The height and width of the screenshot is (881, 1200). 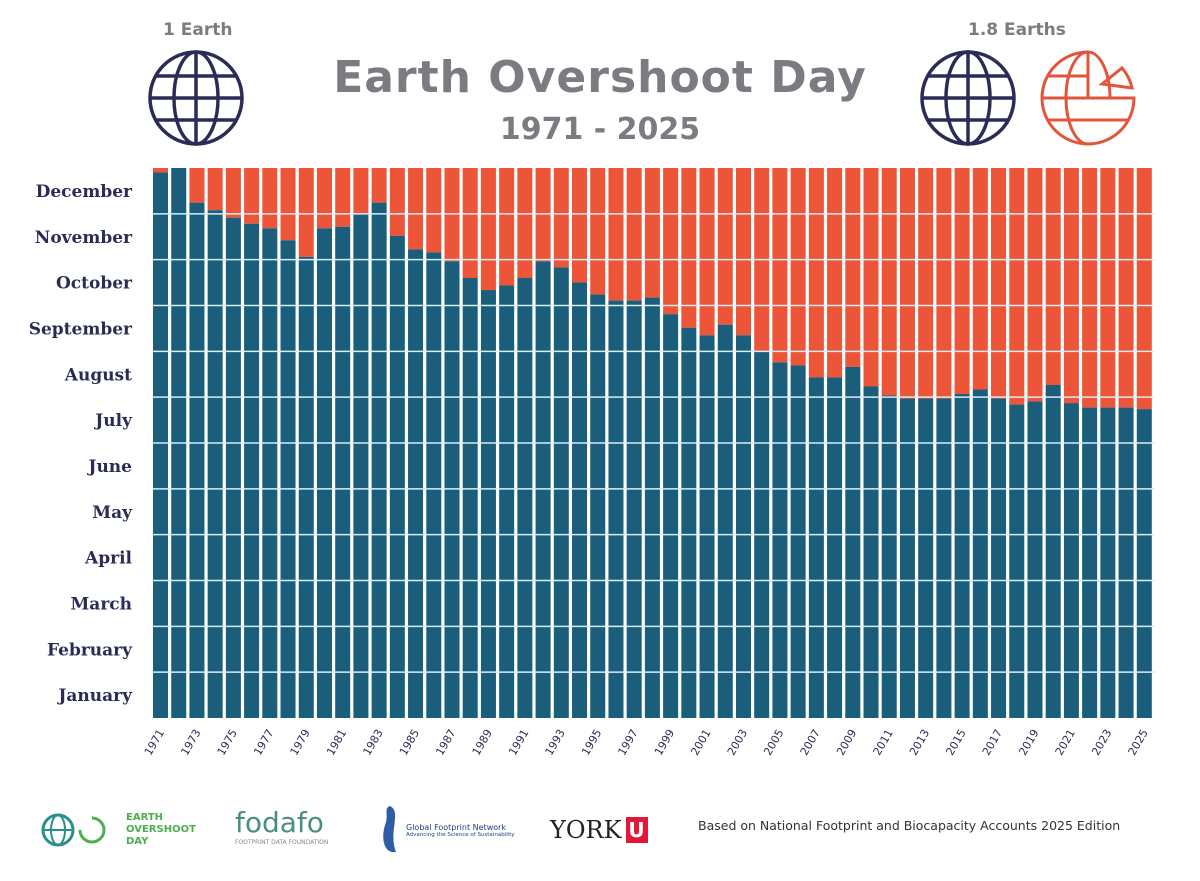 I want to click on bar-2013, so click(x=926, y=558).